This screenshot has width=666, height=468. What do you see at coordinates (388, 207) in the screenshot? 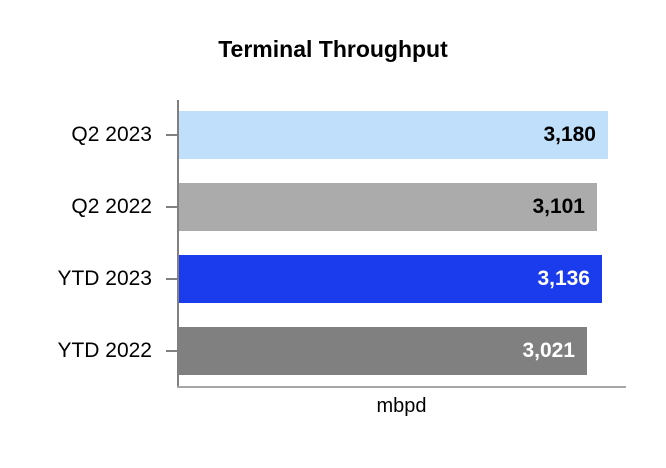
I see `bar: 3,101` at bounding box center [388, 207].